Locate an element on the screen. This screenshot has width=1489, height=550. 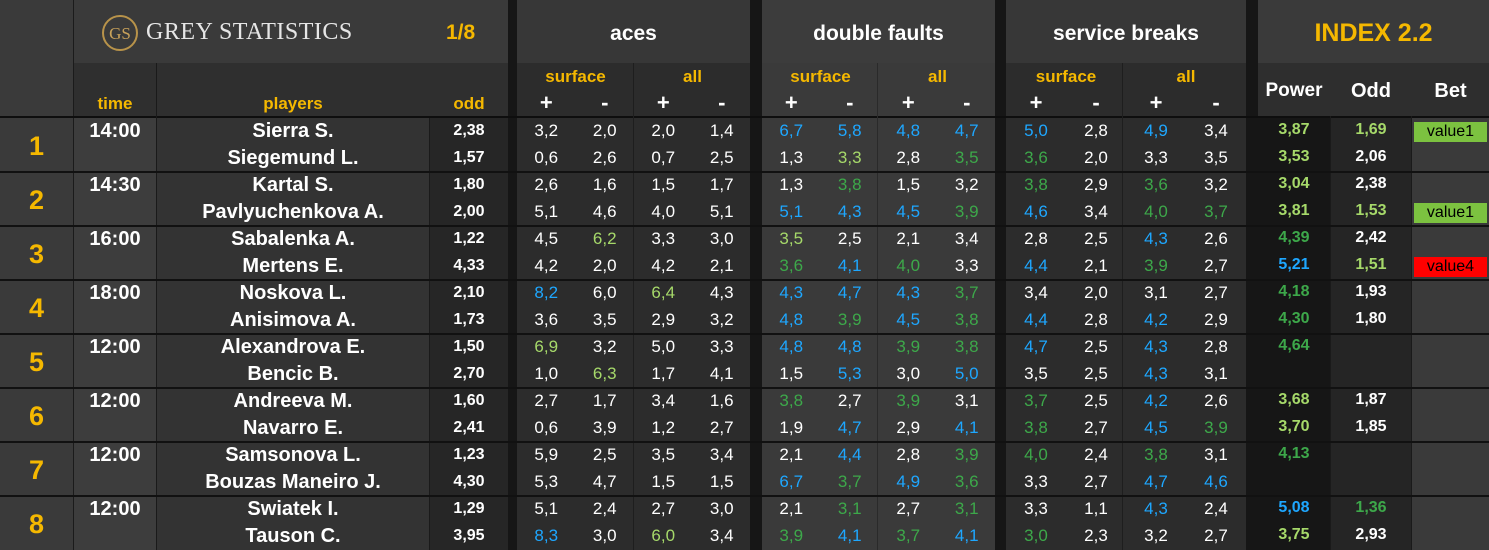
odd2-value: 1,80 is located at coordinates (1371, 318).